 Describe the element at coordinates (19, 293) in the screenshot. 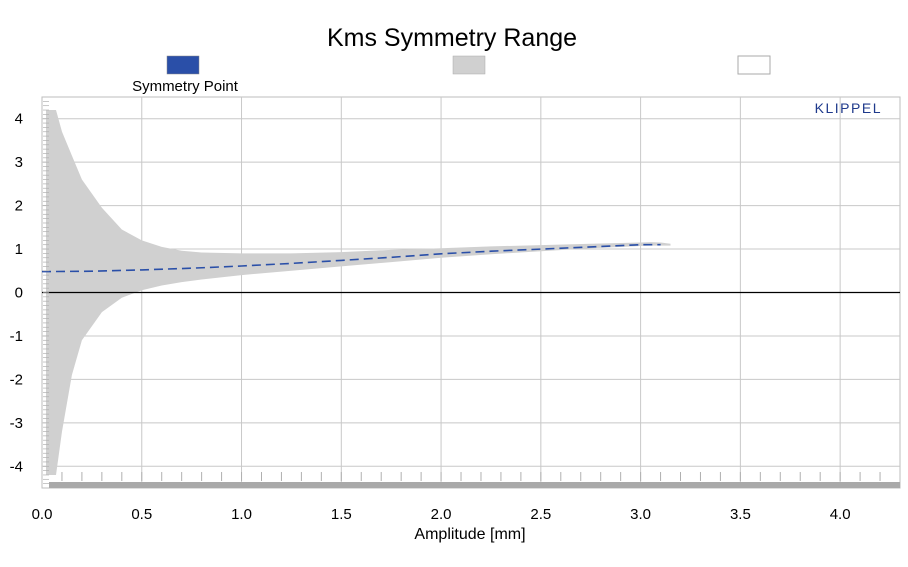

I see `y-tick-label: 0` at that location.